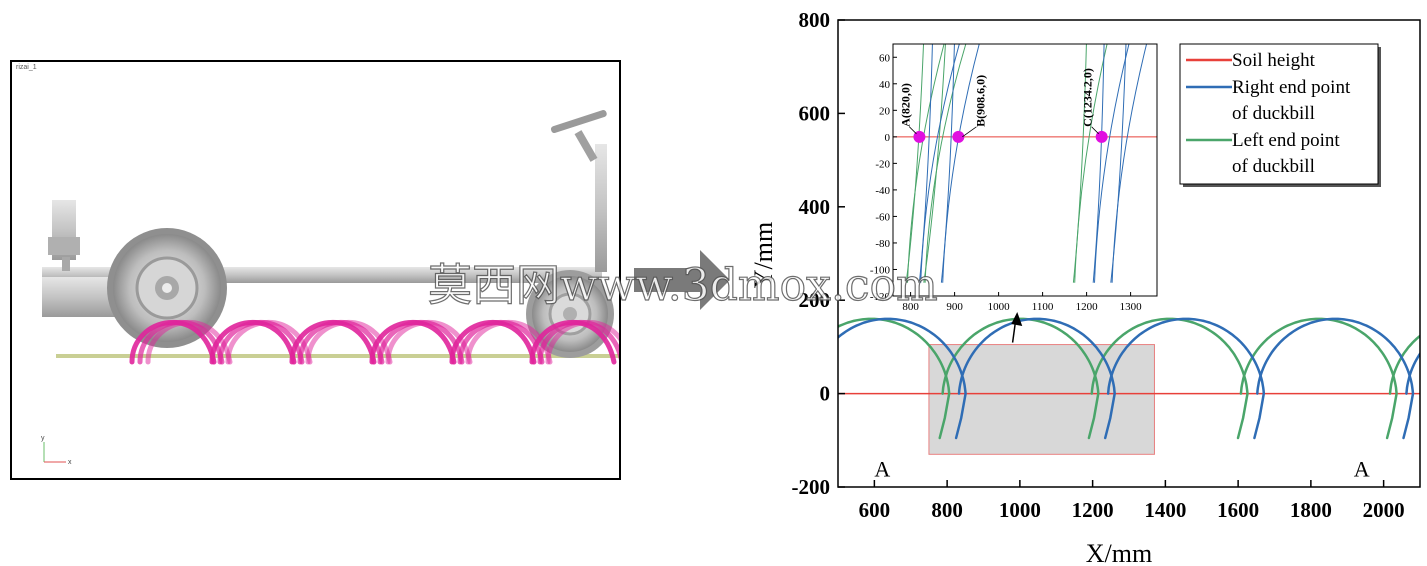 This screenshot has width=1427, height=566. I want to click on x-tick-label: 1400, so click(1165, 510).